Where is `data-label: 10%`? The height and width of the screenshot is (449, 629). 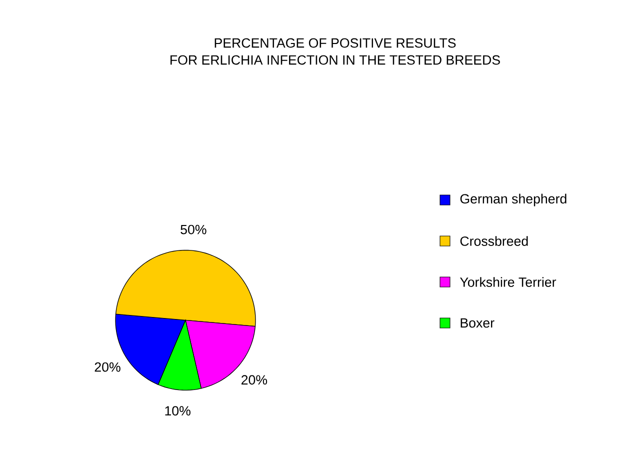 data-label: 10% is located at coordinates (177, 411).